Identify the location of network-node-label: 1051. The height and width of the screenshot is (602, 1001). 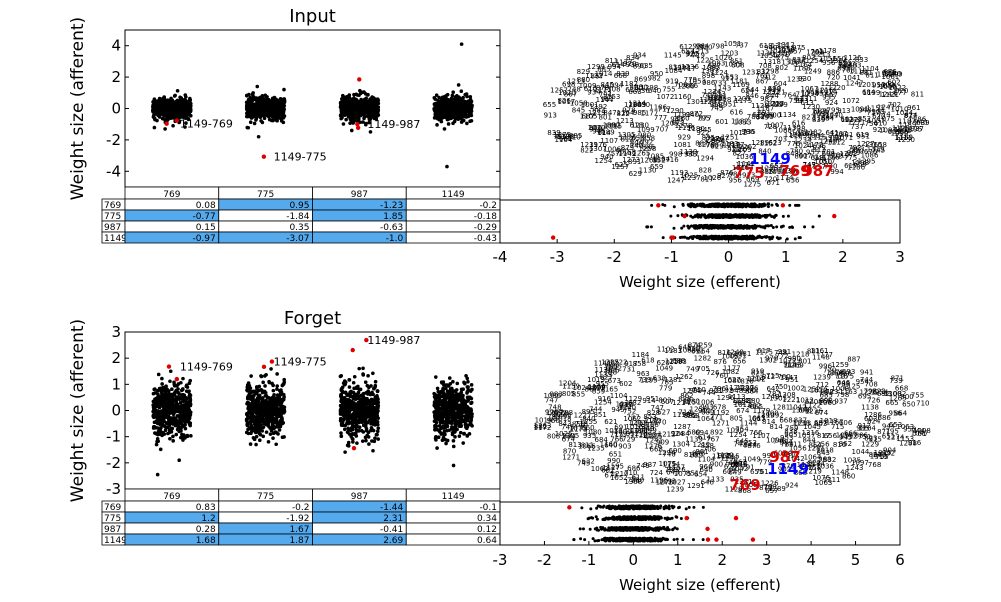
(828, 59).